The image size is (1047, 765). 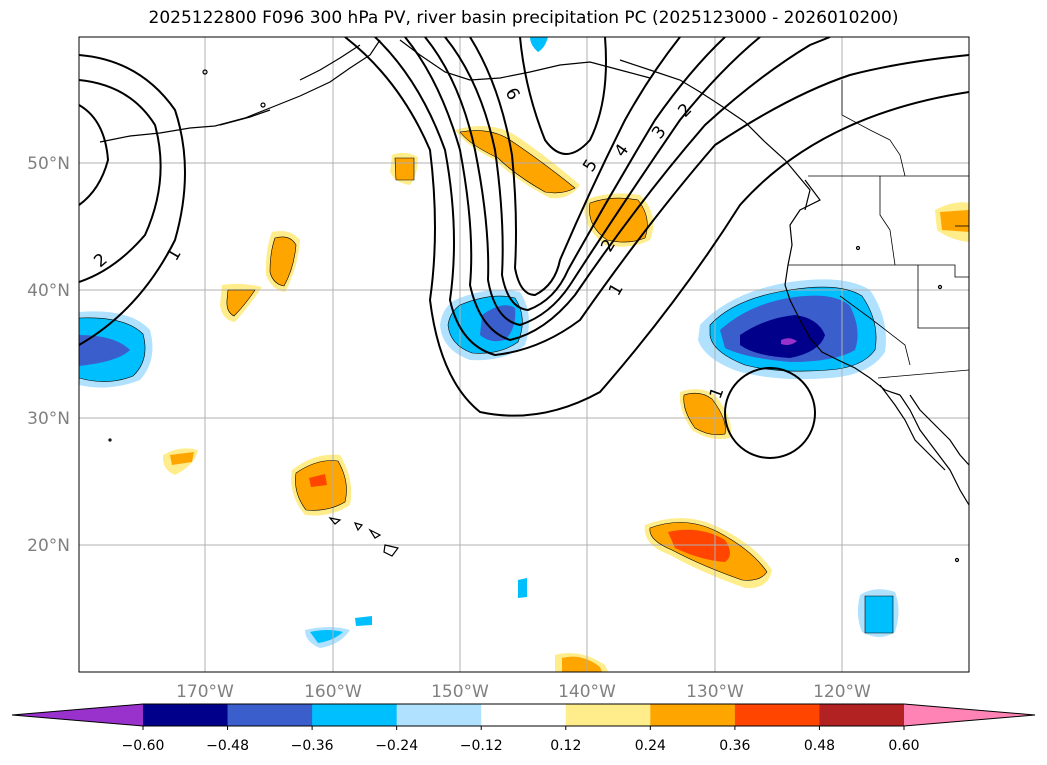 What do you see at coordinates (104, 350) in the screenshot?
I see `precip-negative-west-edge-center` at bounding box center [104, 350].